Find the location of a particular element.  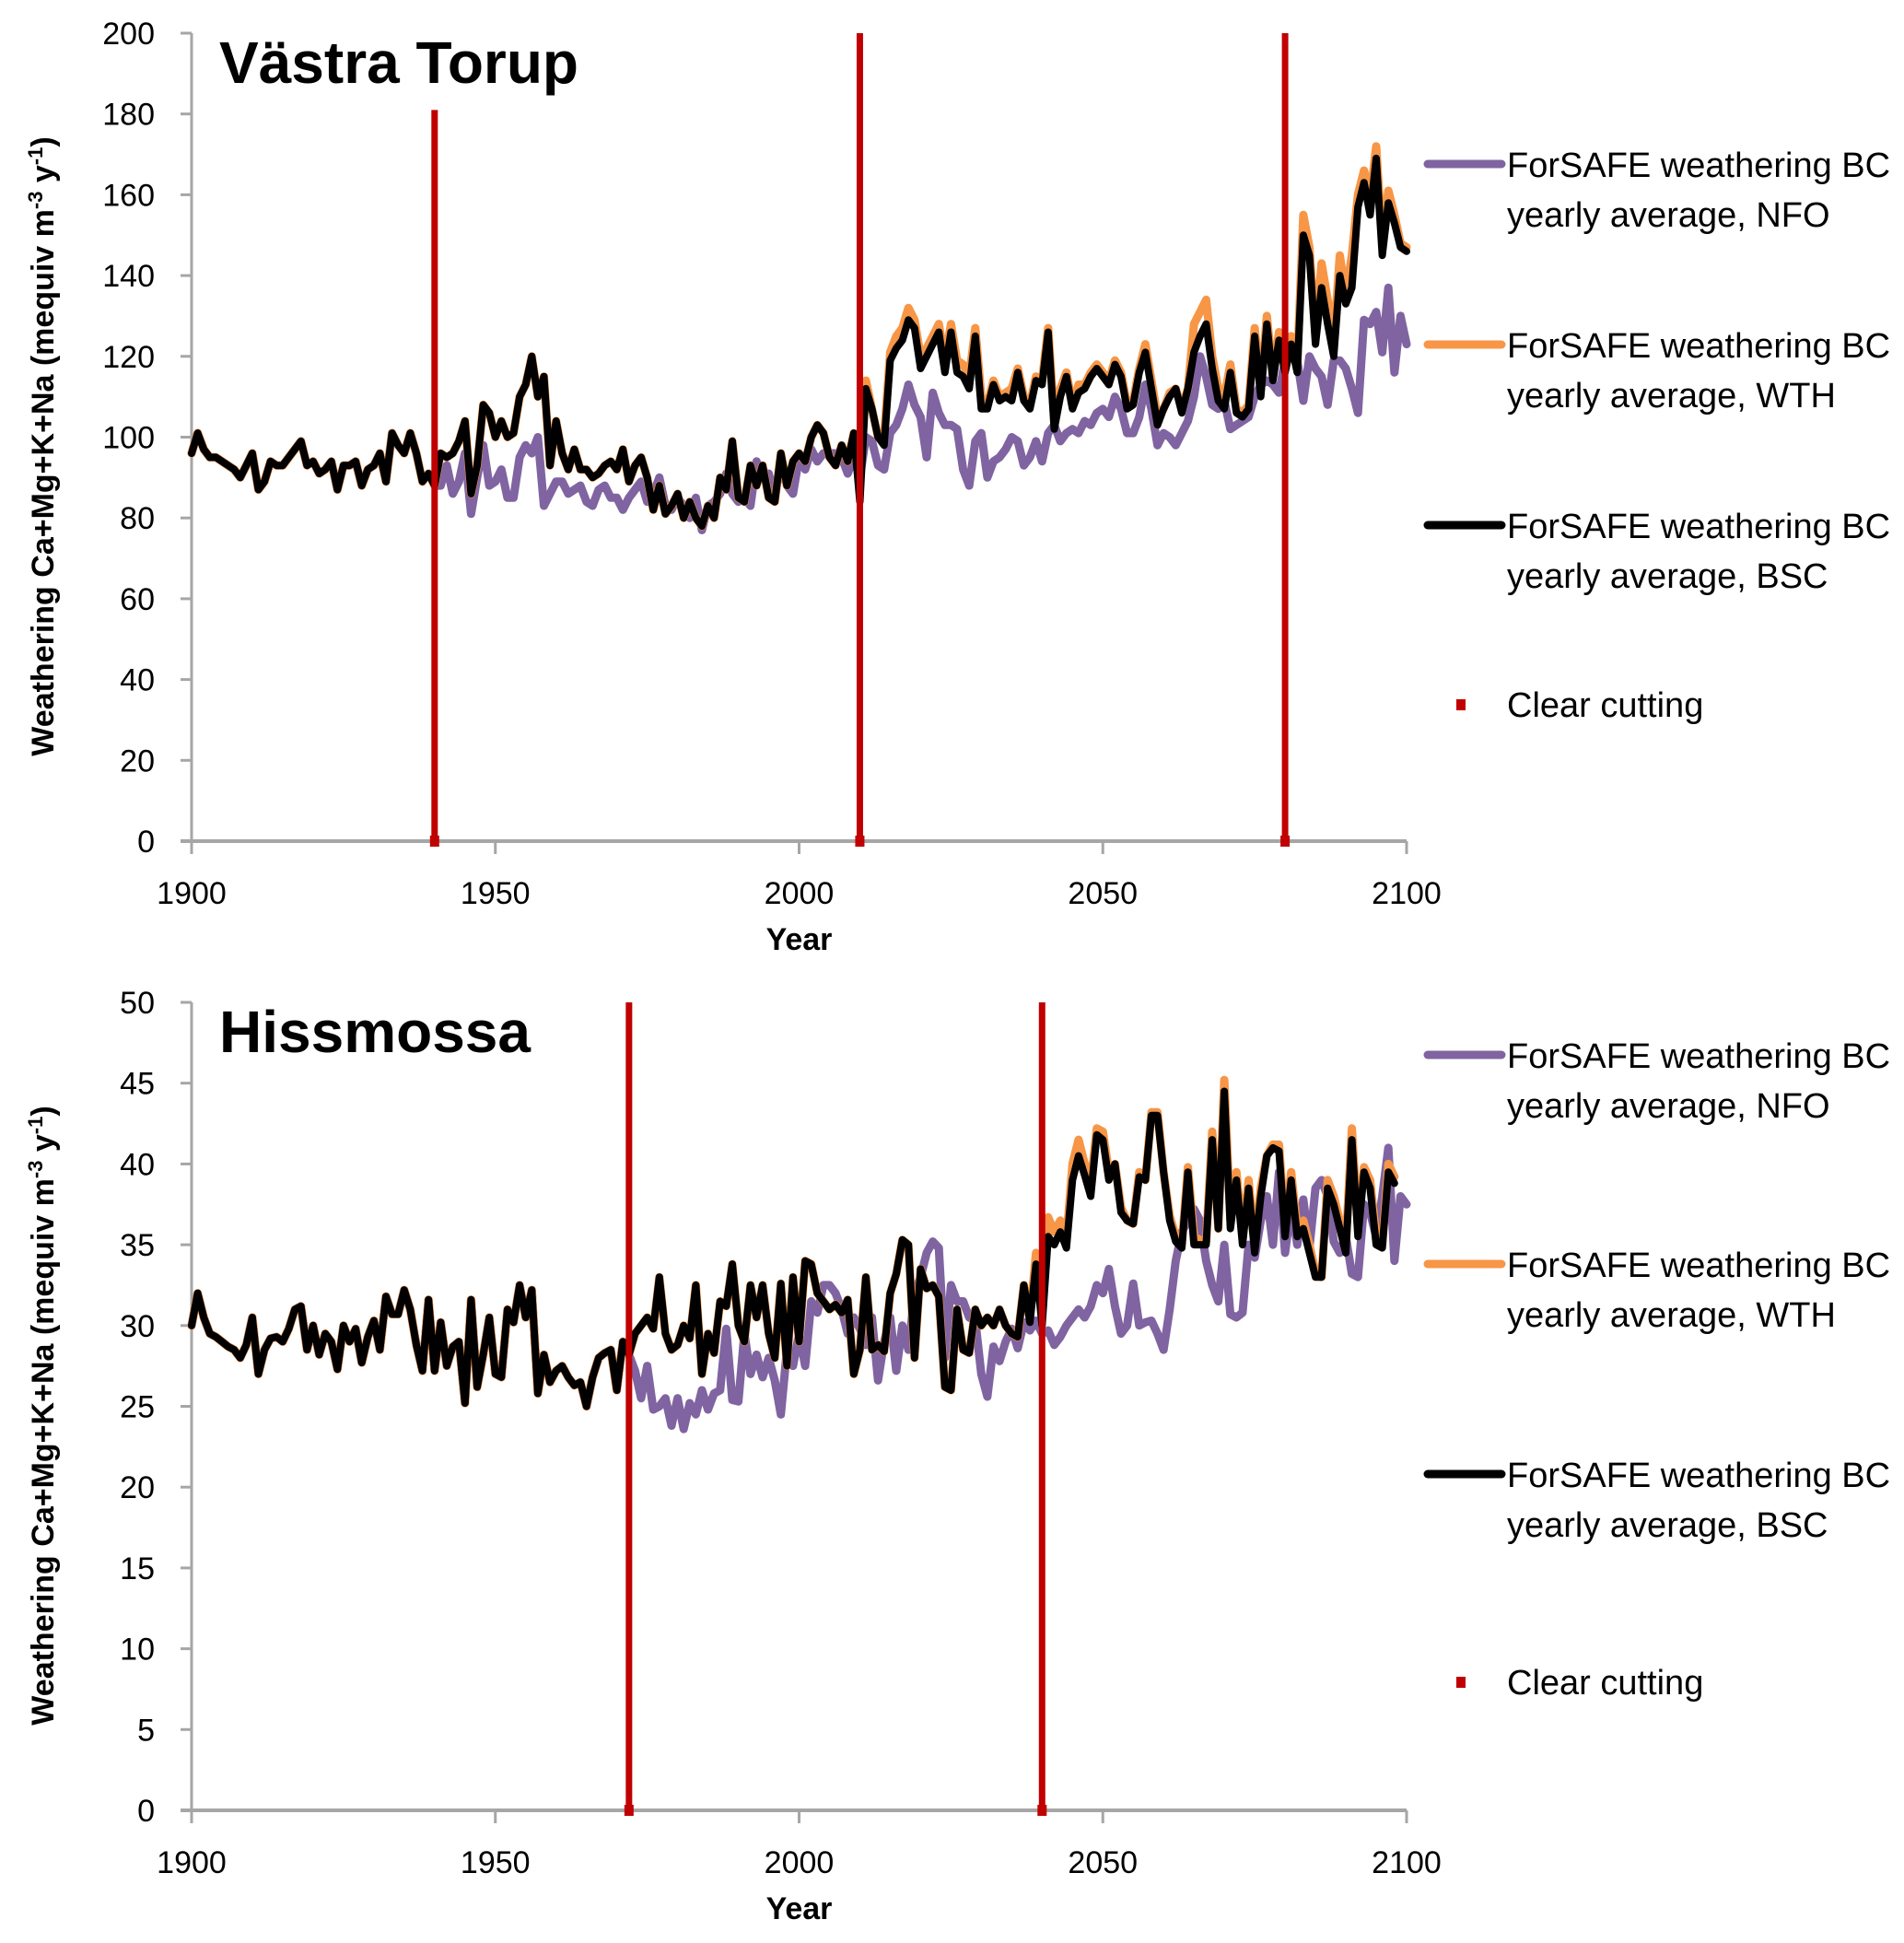

y-tick-label: 80 is located at coordinates (137, 518).